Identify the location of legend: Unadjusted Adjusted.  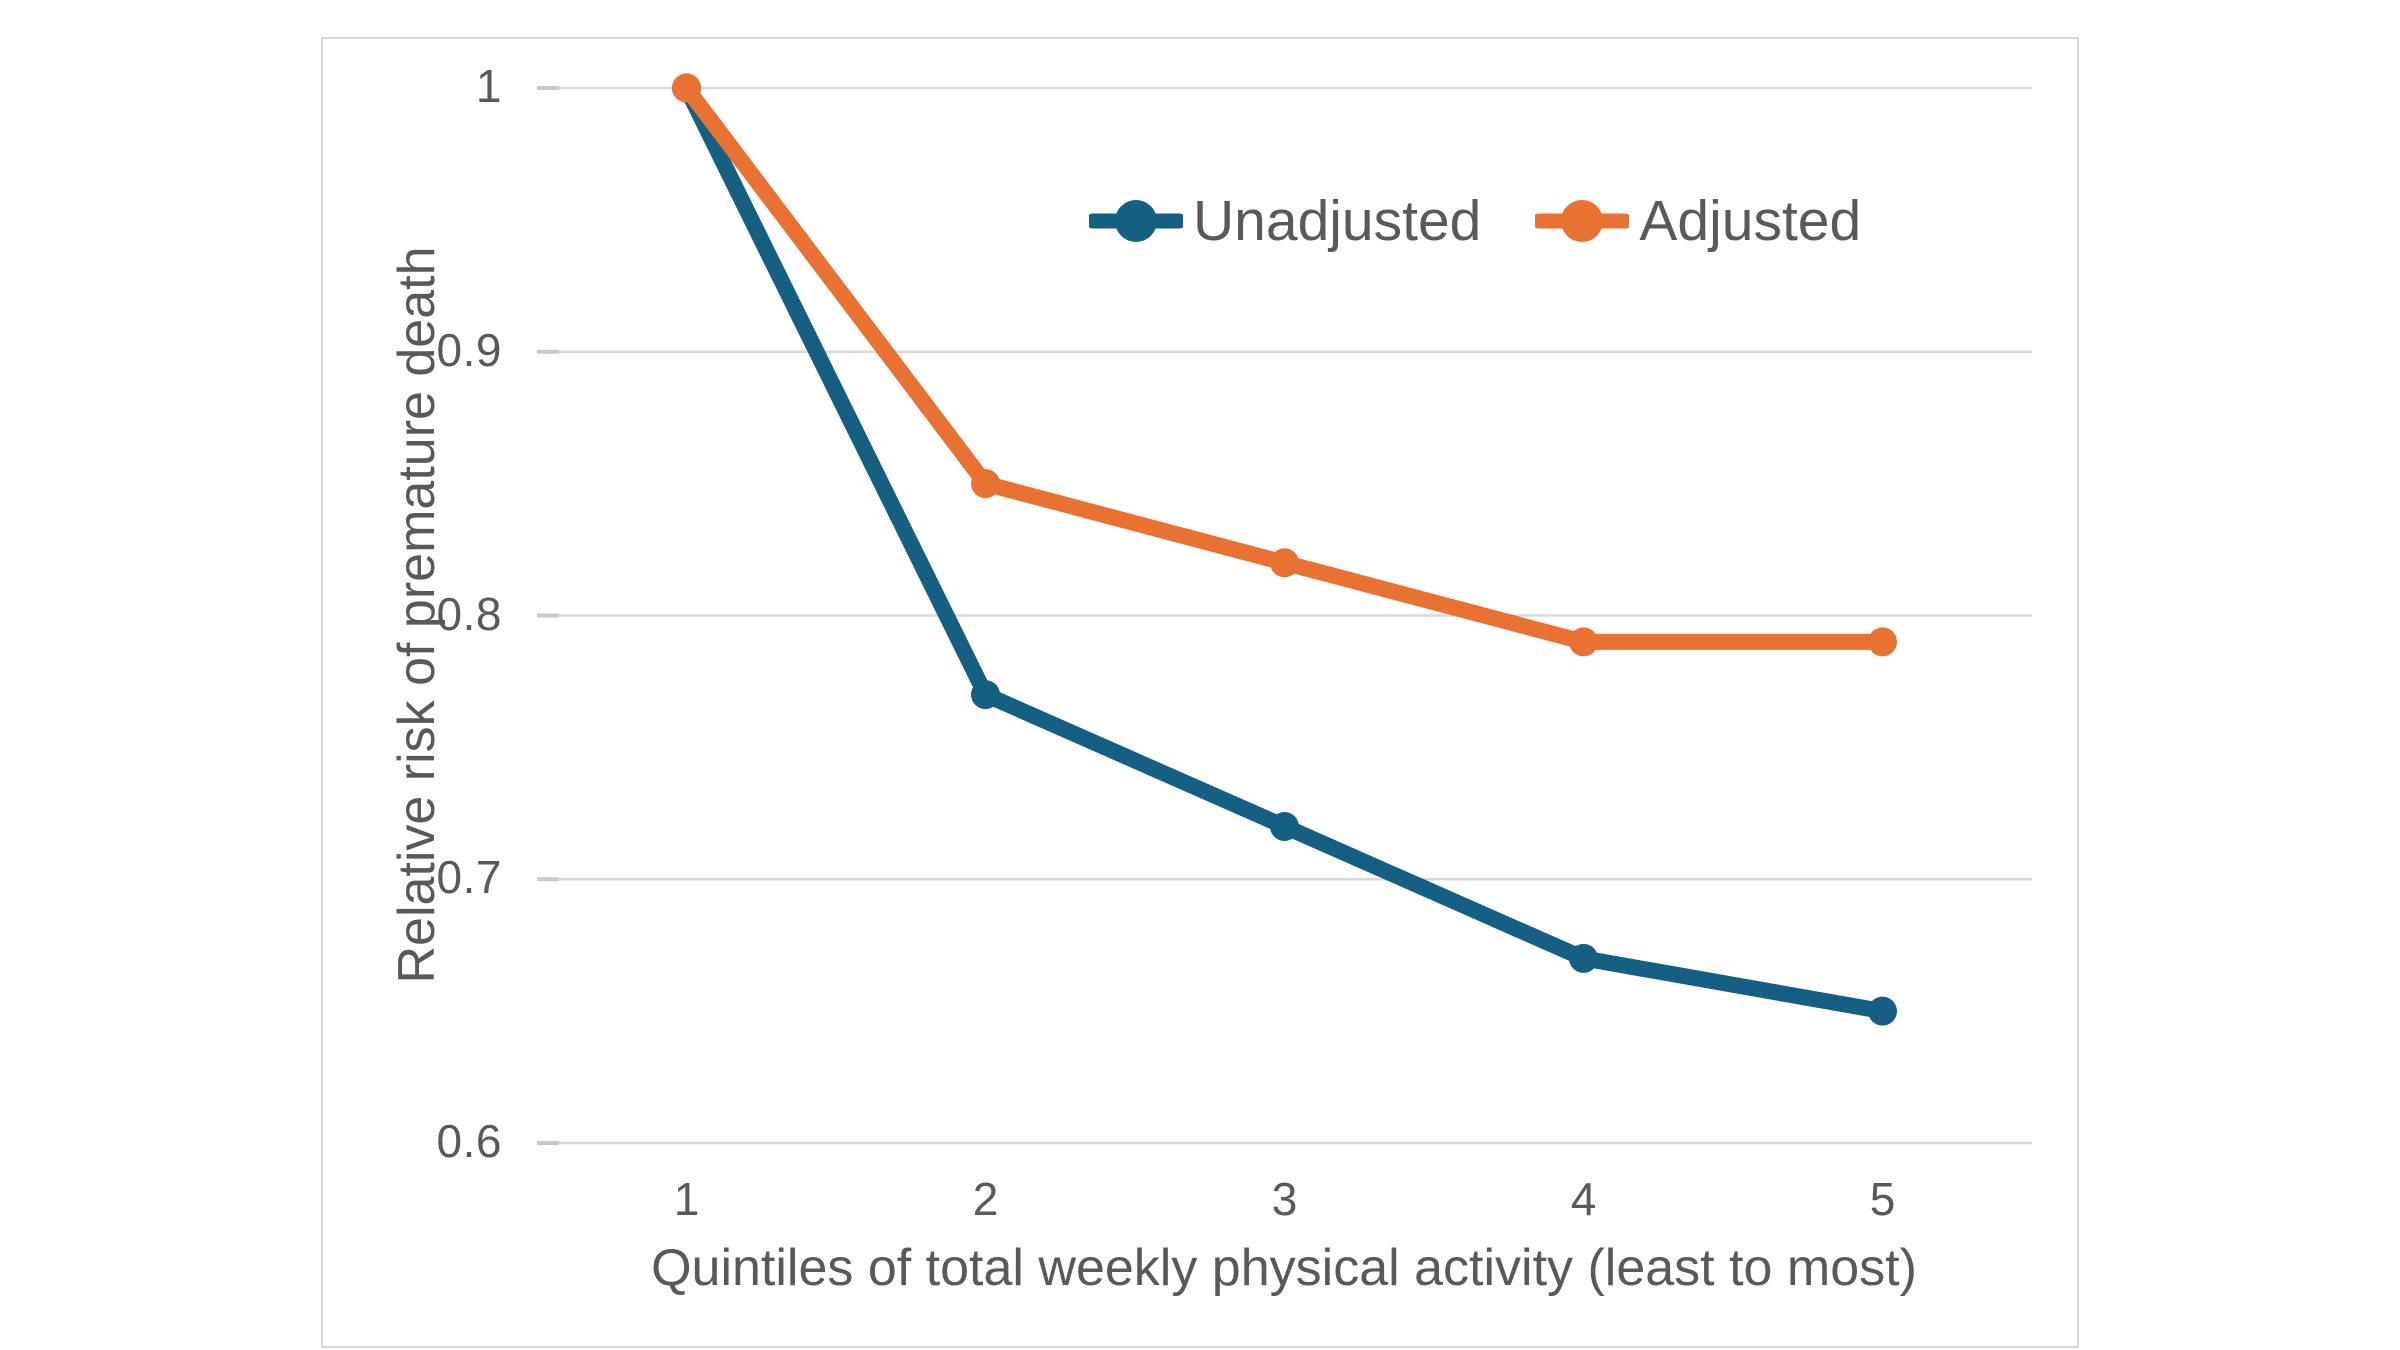
(1475, 221).